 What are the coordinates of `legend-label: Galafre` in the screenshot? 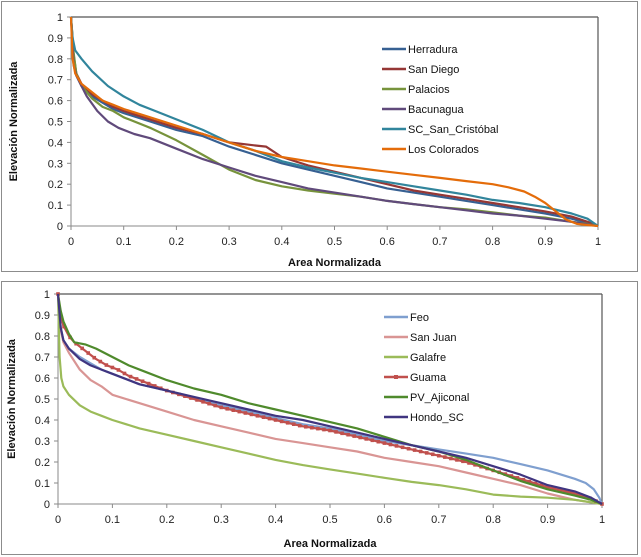 It's located at (428, 358).